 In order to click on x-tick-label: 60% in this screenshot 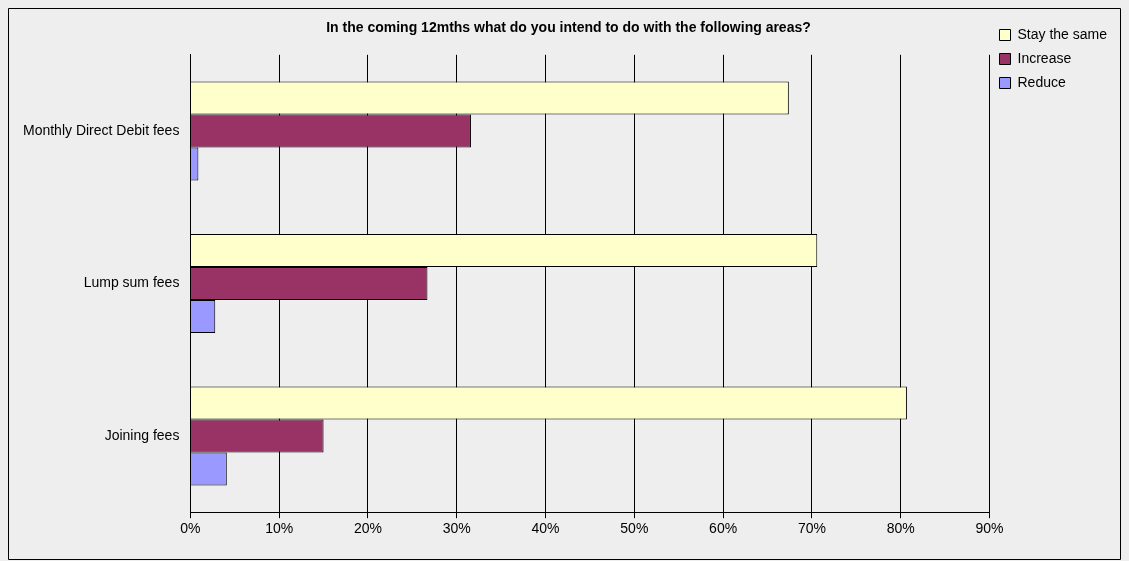, I will do `click(723, 528)`.